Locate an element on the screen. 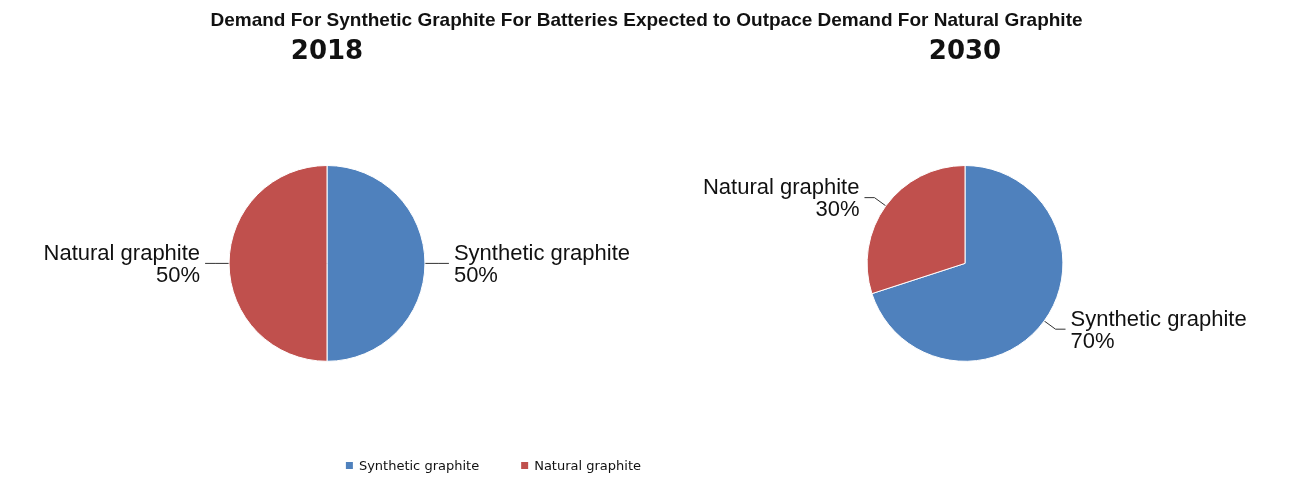  legend-label: Synthetic graphite is located at coordinates (419, 465).